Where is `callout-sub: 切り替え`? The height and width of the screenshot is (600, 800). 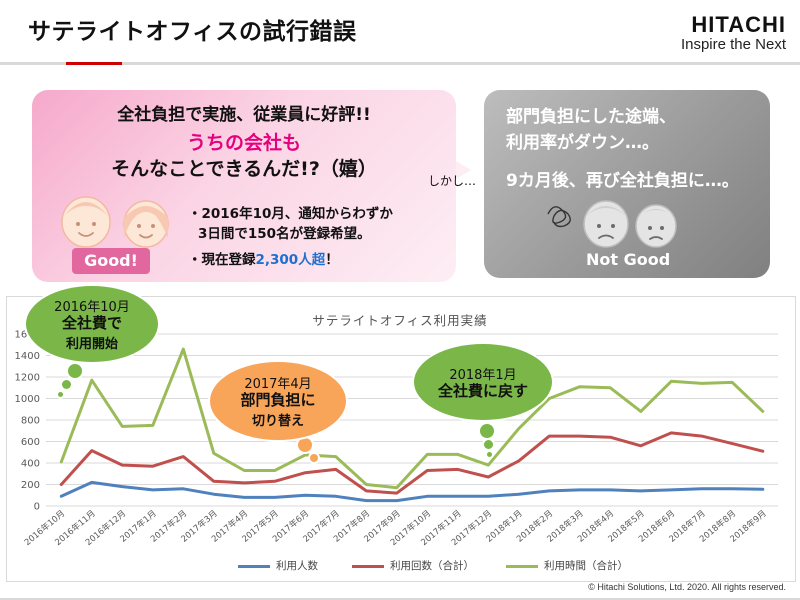
callout-sub: 切り替え is located at coordinates (277, 421).